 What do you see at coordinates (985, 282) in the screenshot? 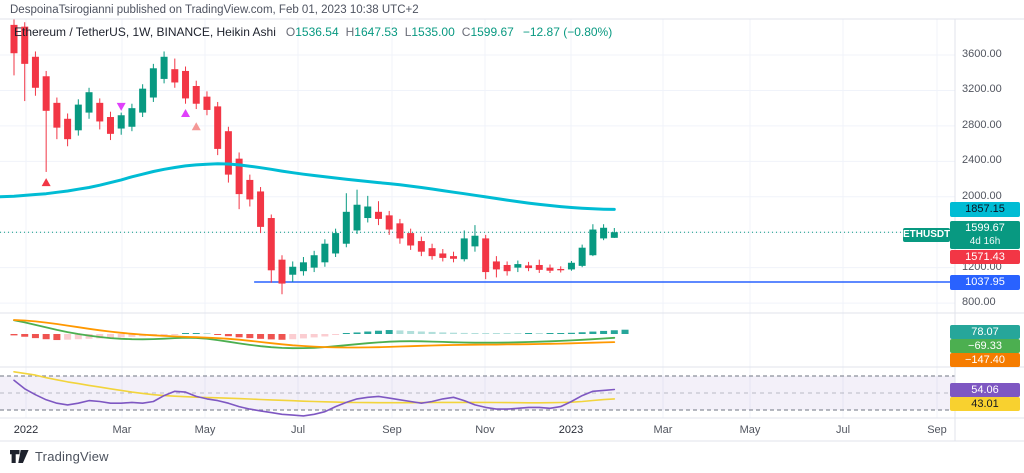
I see `support-price-badge: 1037.95` at bounding box center [985, 282].